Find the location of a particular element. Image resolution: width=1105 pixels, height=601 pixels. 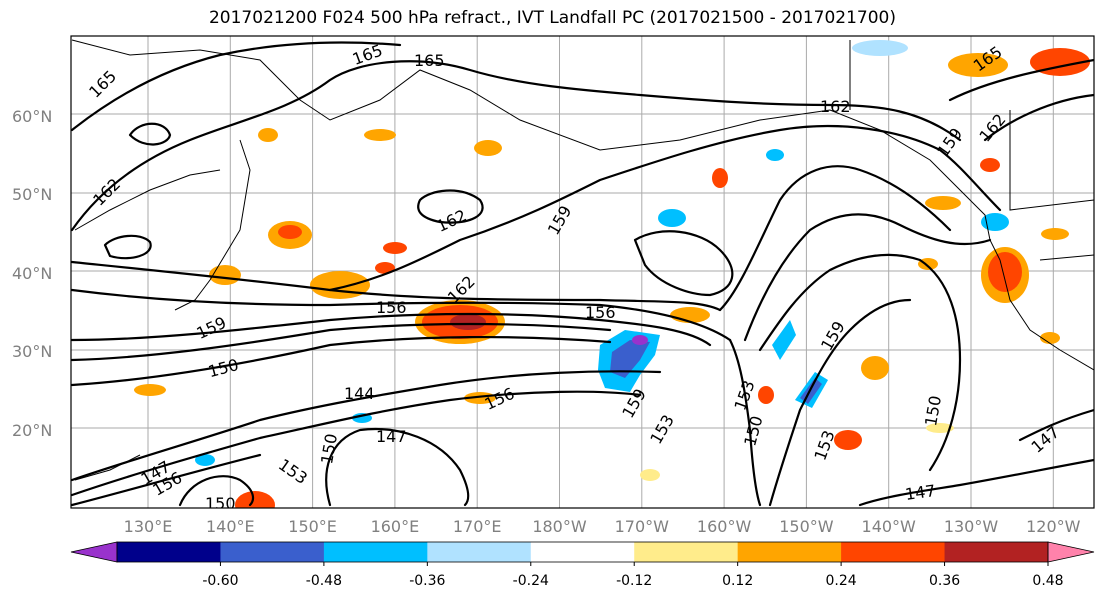

latitude-labels: 60°N 50°N 40°N 30°N 20°N is located at coordinates (32, 273).